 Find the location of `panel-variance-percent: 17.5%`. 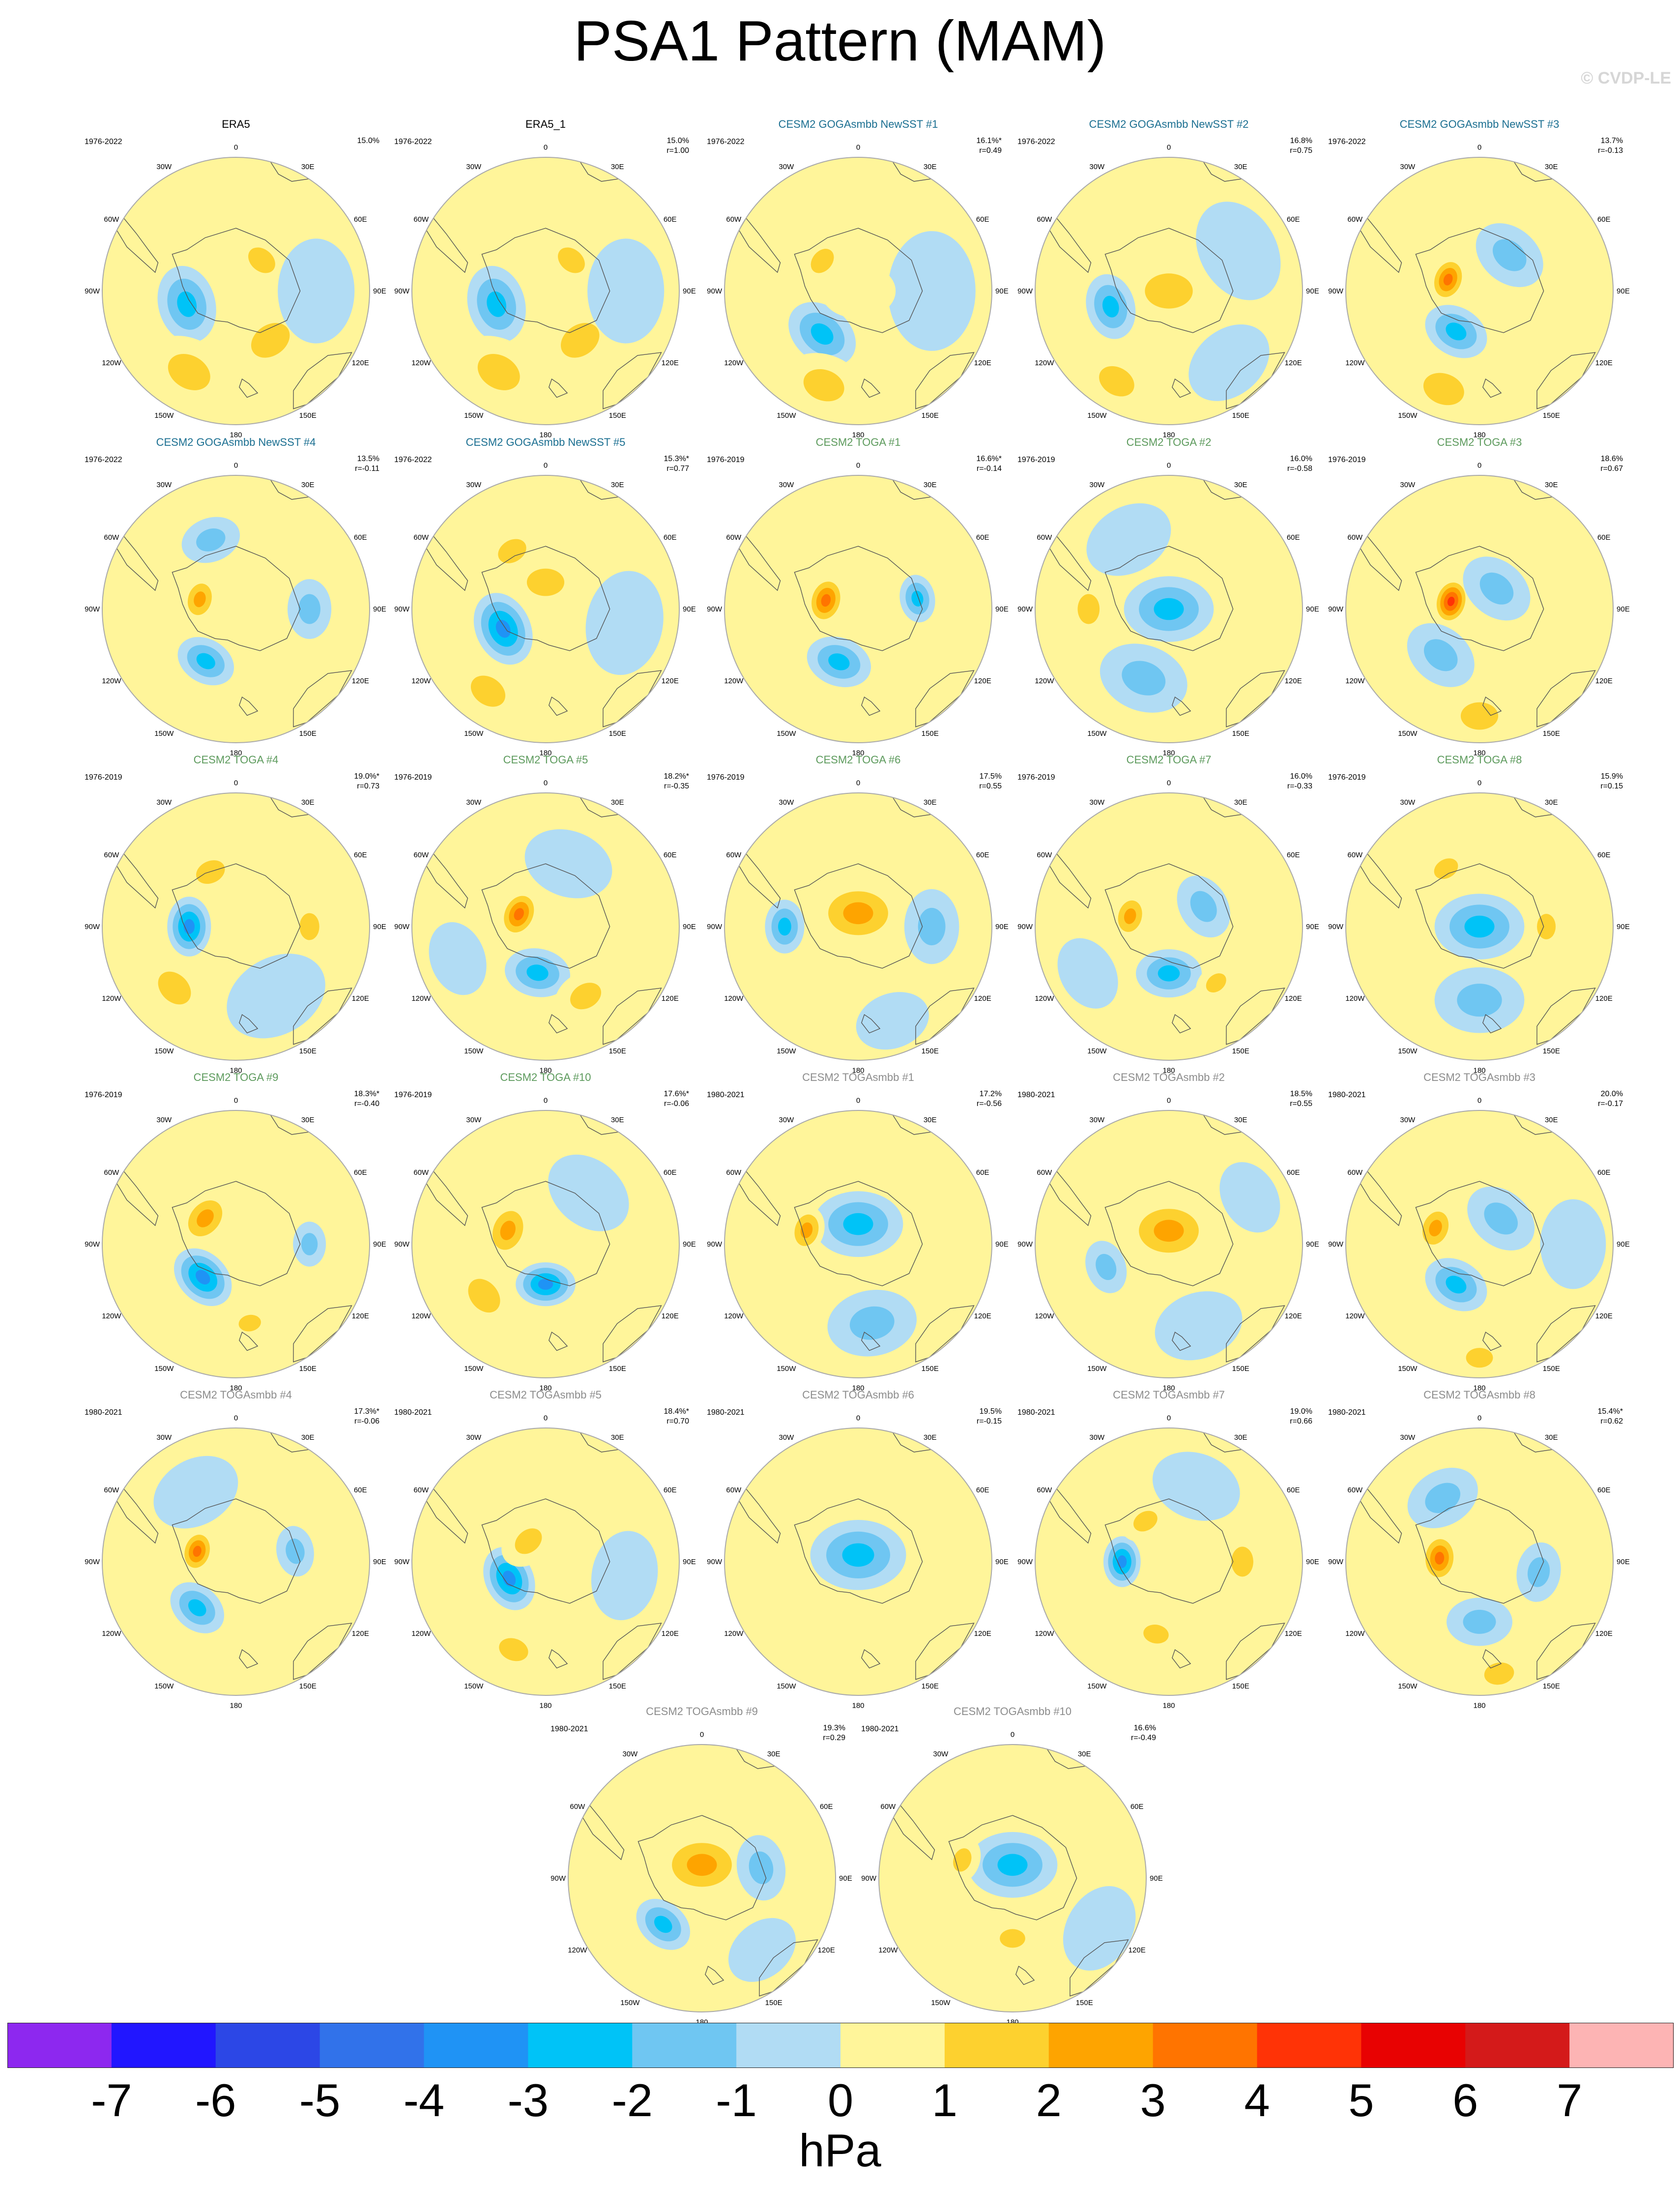

panel-variance-percent: 17.5% is located at coordinates (990, 777).